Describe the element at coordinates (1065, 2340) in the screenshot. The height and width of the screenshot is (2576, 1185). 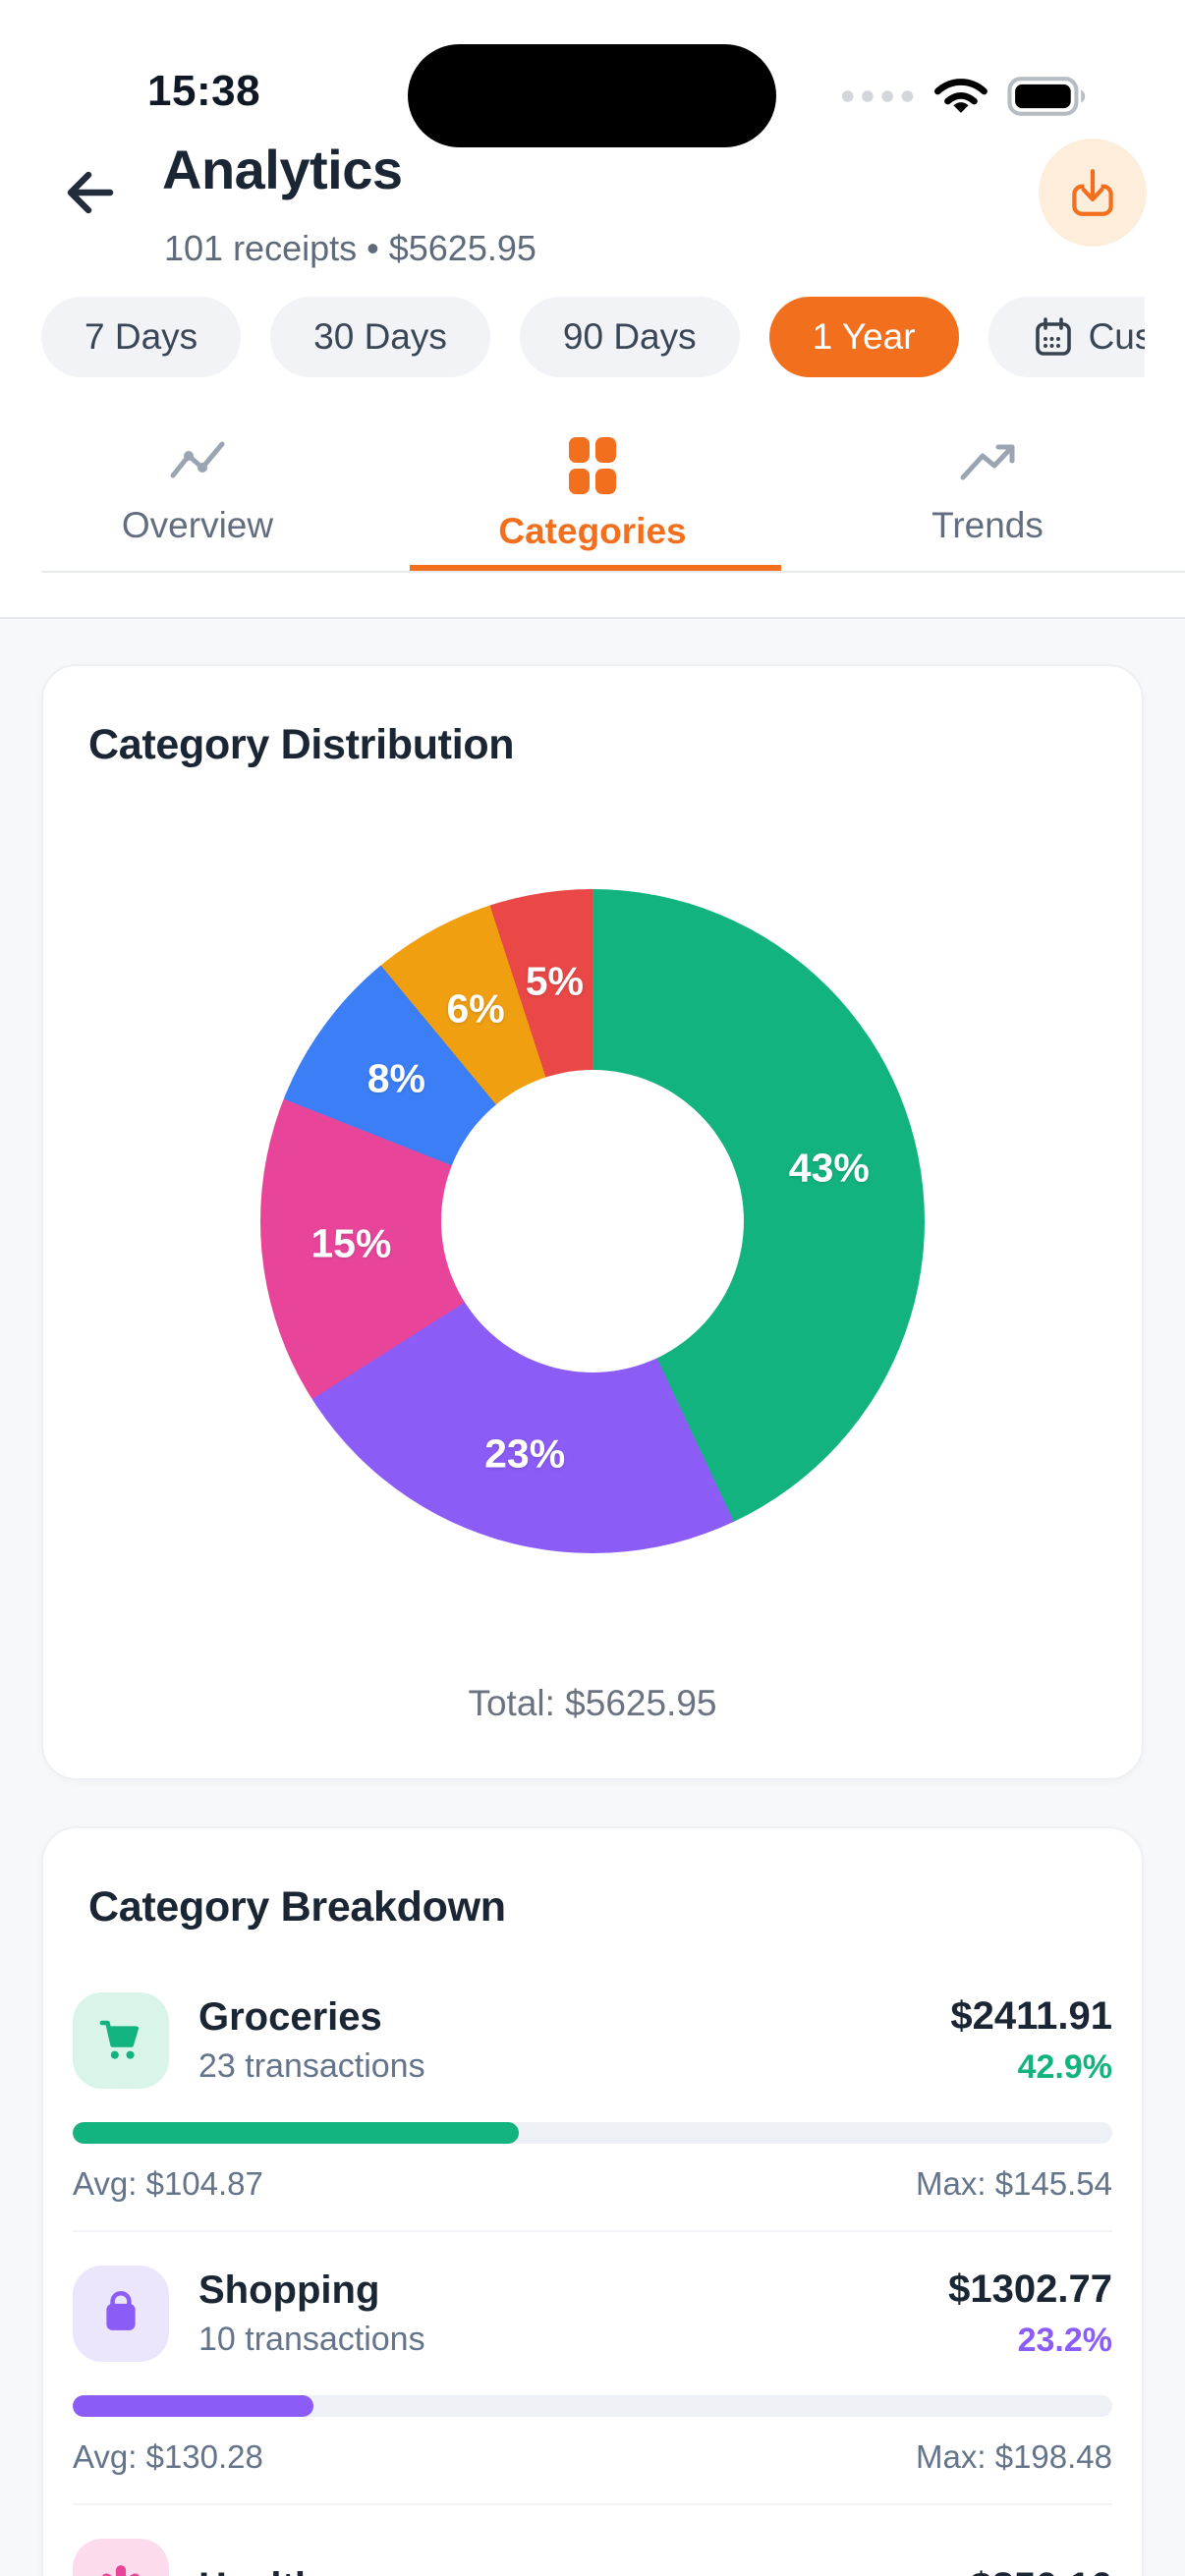
I see `category-percent: 23.2%` at that location.